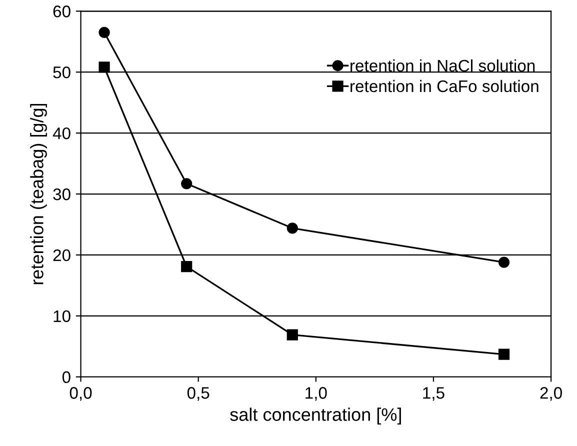 The image size is (577, 446). What do you see at coordinates (61, 255) in the screenshot?
I see `y-tick-label: 20` at bounding box center [61, 255].